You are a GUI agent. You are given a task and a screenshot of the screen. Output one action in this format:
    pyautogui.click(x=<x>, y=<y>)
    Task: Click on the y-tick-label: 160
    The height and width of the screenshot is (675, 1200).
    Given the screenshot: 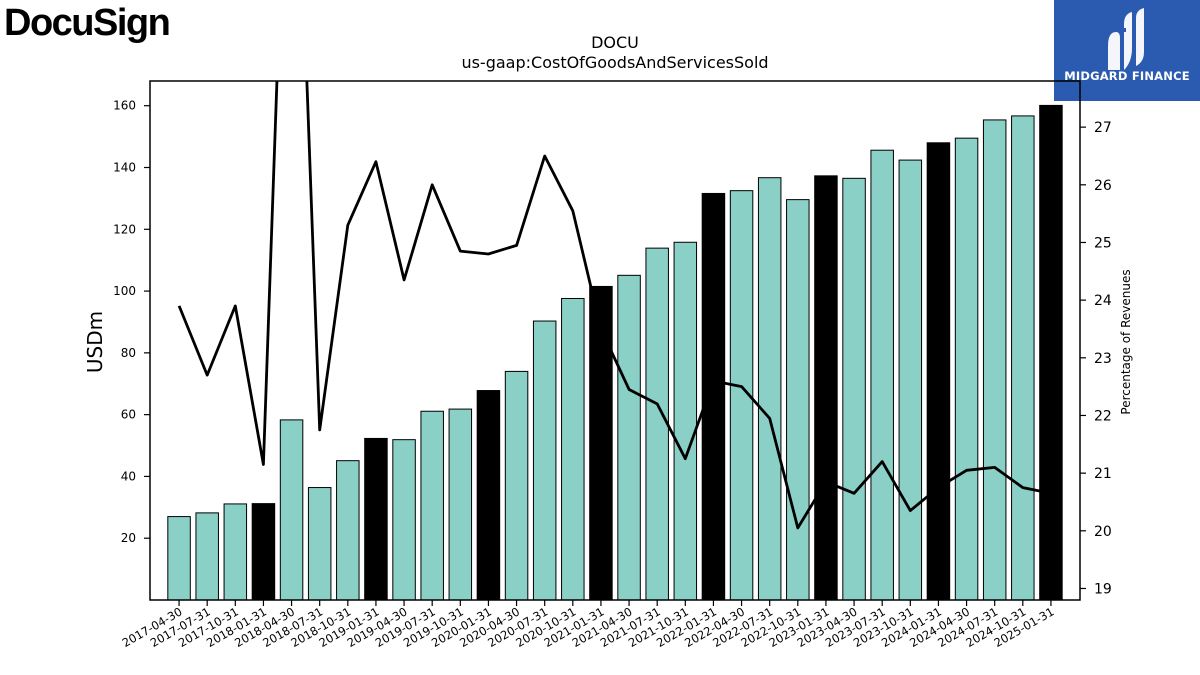 What is the action you would take?
    pyautogui.click(x=124, y=106)
    